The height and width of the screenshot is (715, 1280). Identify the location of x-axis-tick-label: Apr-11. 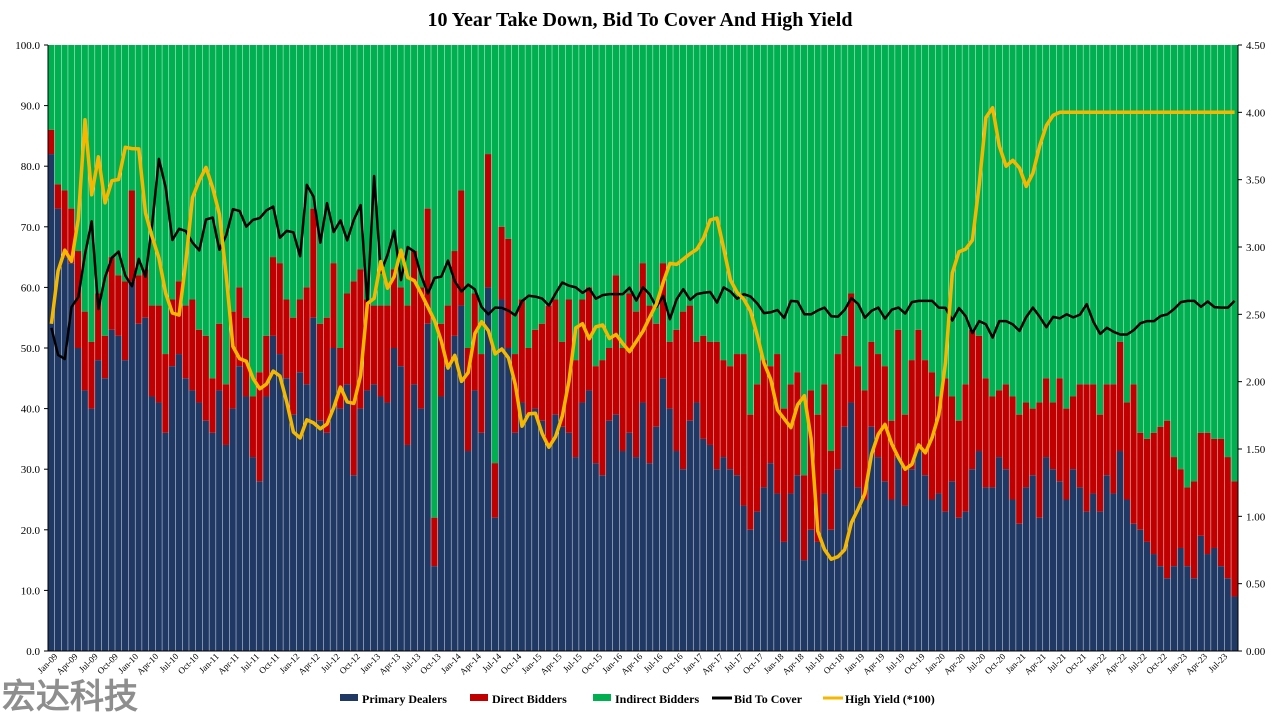
(228, 663).